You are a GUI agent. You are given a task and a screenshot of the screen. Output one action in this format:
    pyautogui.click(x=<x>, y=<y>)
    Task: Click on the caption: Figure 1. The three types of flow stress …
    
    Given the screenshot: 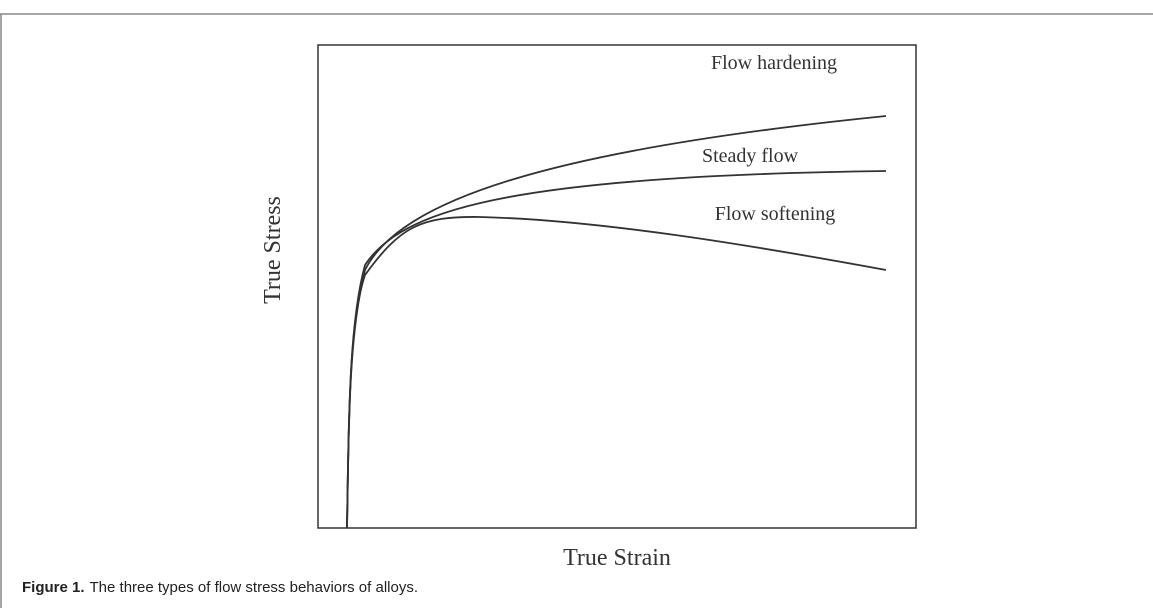 What is the action you would take?
    pyautogui.click(x=220, y=587)
    